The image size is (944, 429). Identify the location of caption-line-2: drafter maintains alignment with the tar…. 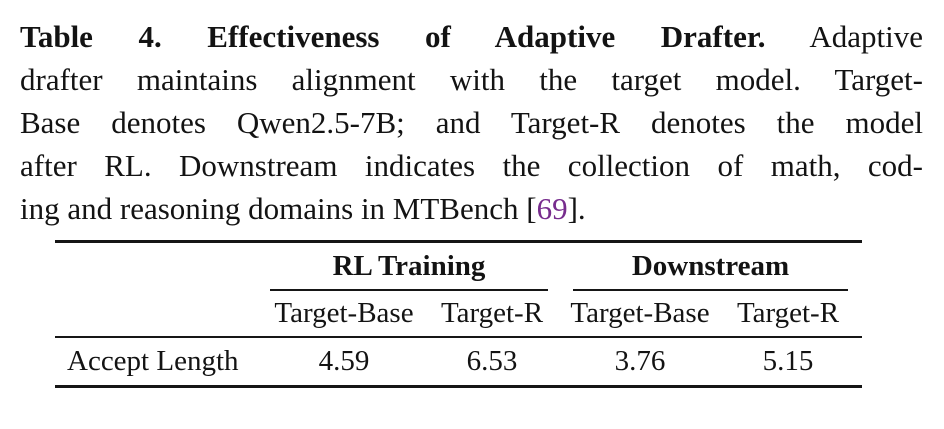
(471, 79).